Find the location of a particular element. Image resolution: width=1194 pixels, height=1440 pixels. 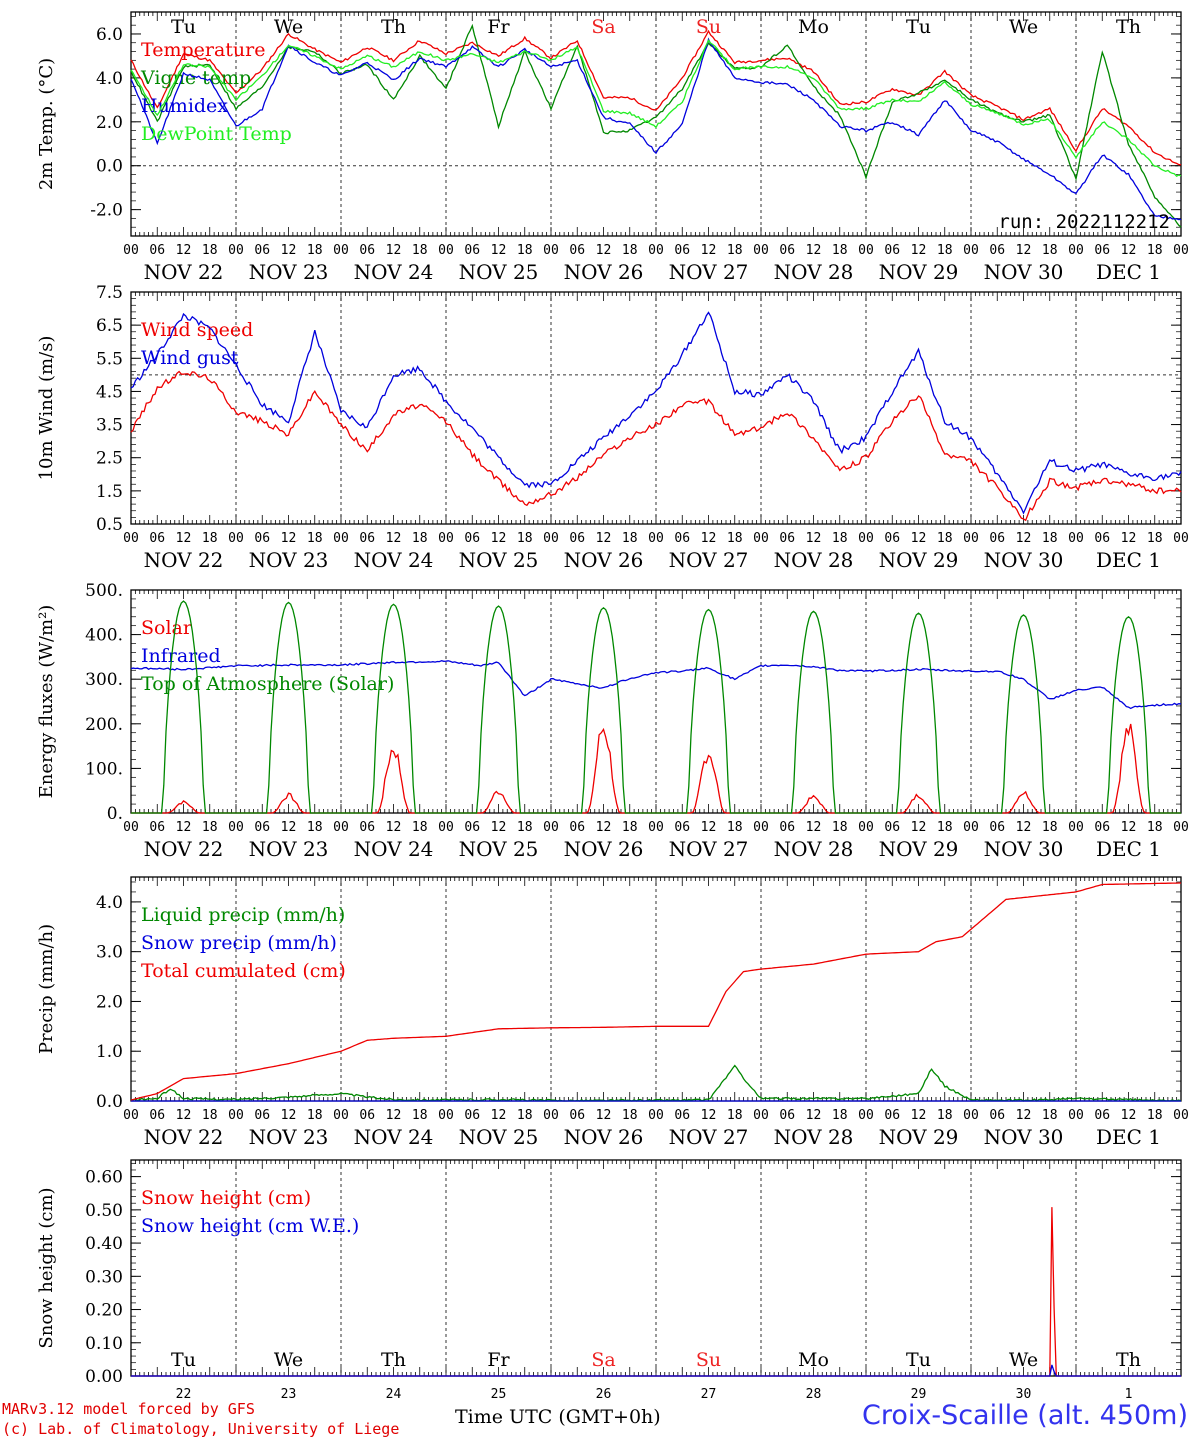

day-label: Su is located at coordinates (708, 27).